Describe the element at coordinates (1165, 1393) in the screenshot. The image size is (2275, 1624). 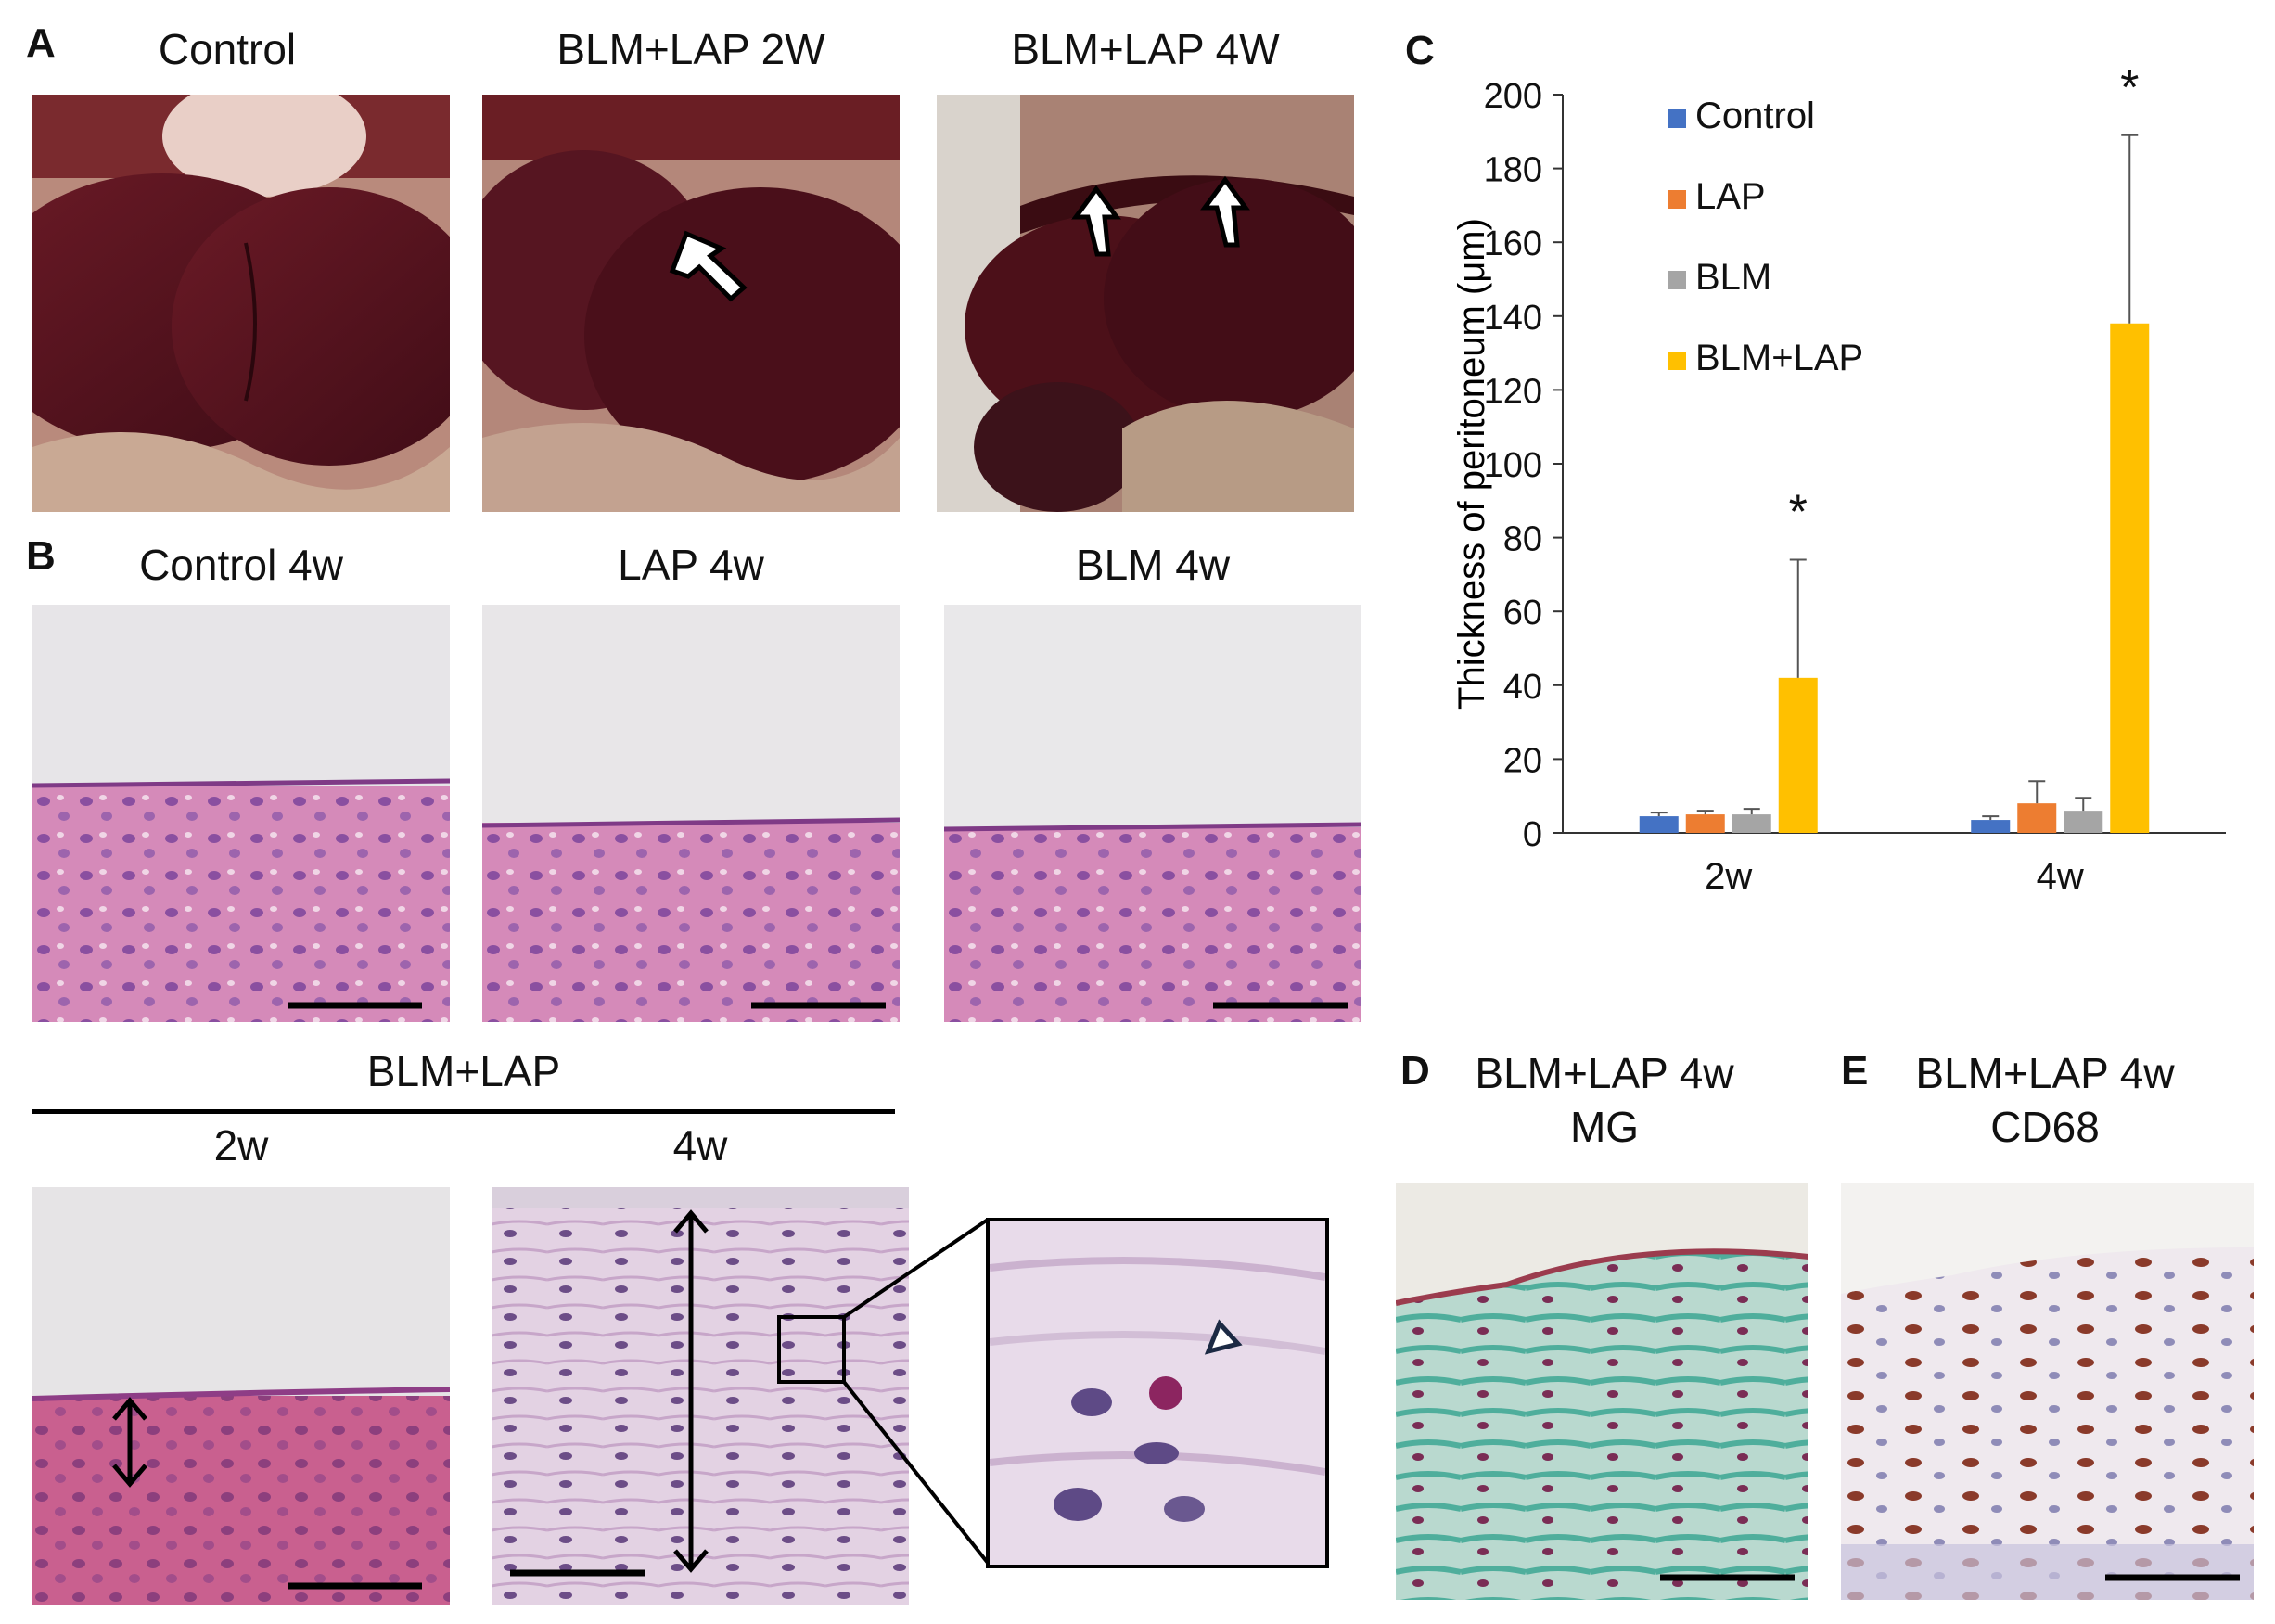
I see `mast-cell` at that location.